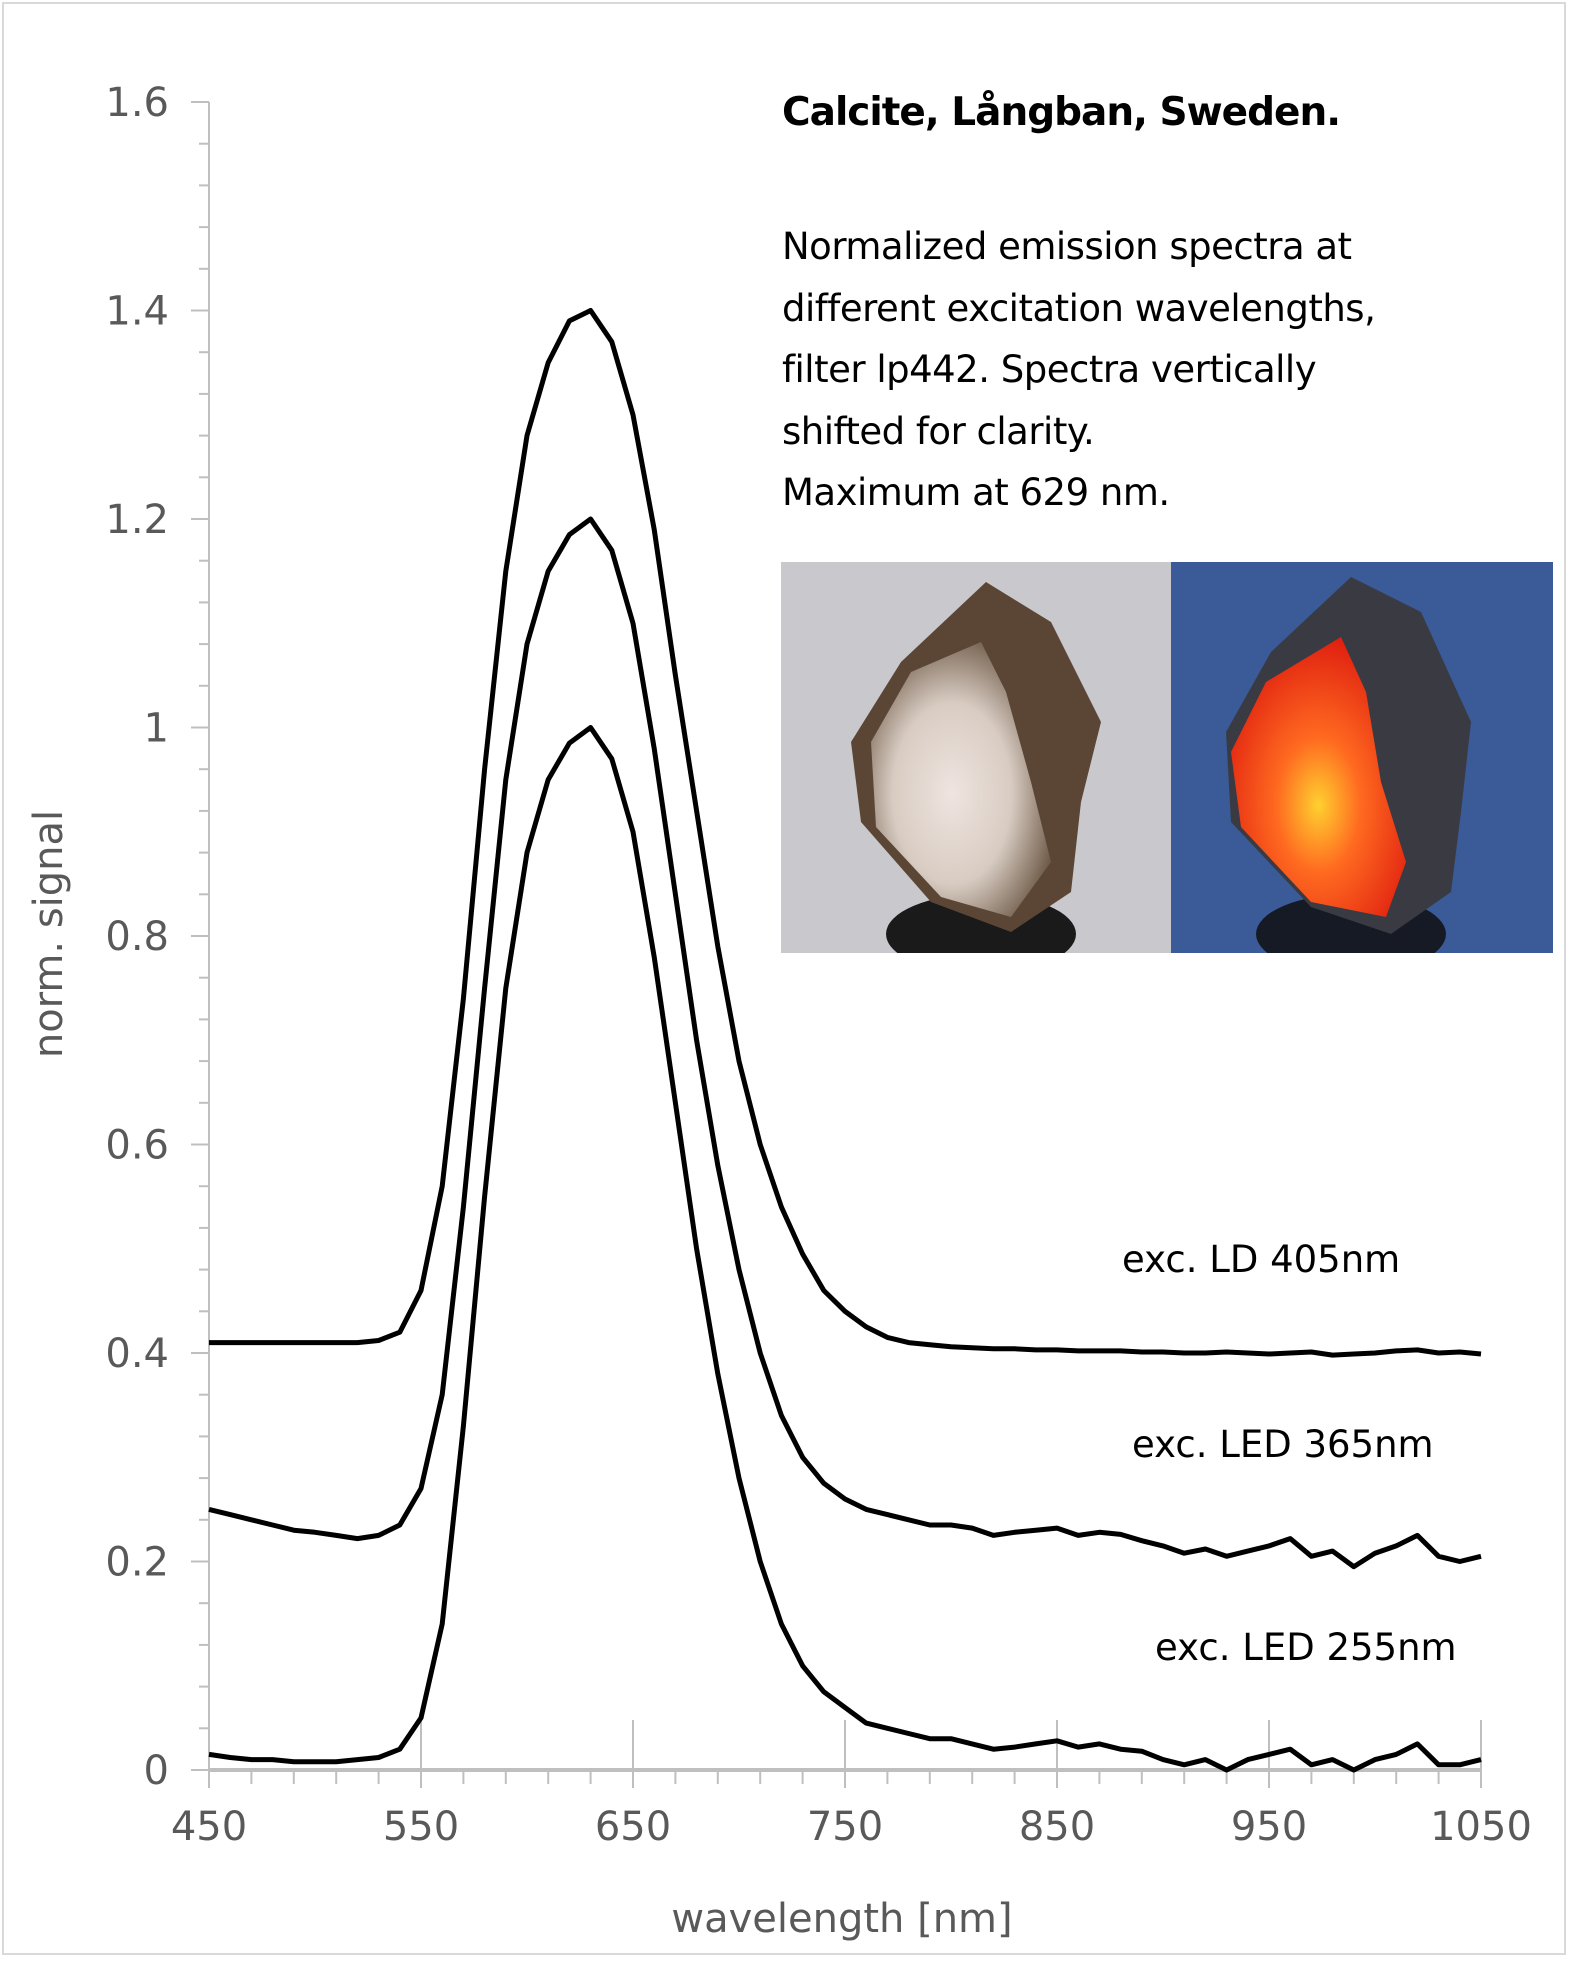  What do you see at coordinates (49, 934) in the screenshot?
I see `y-axis-title: norm. signal` at bounding box center [49, 934].